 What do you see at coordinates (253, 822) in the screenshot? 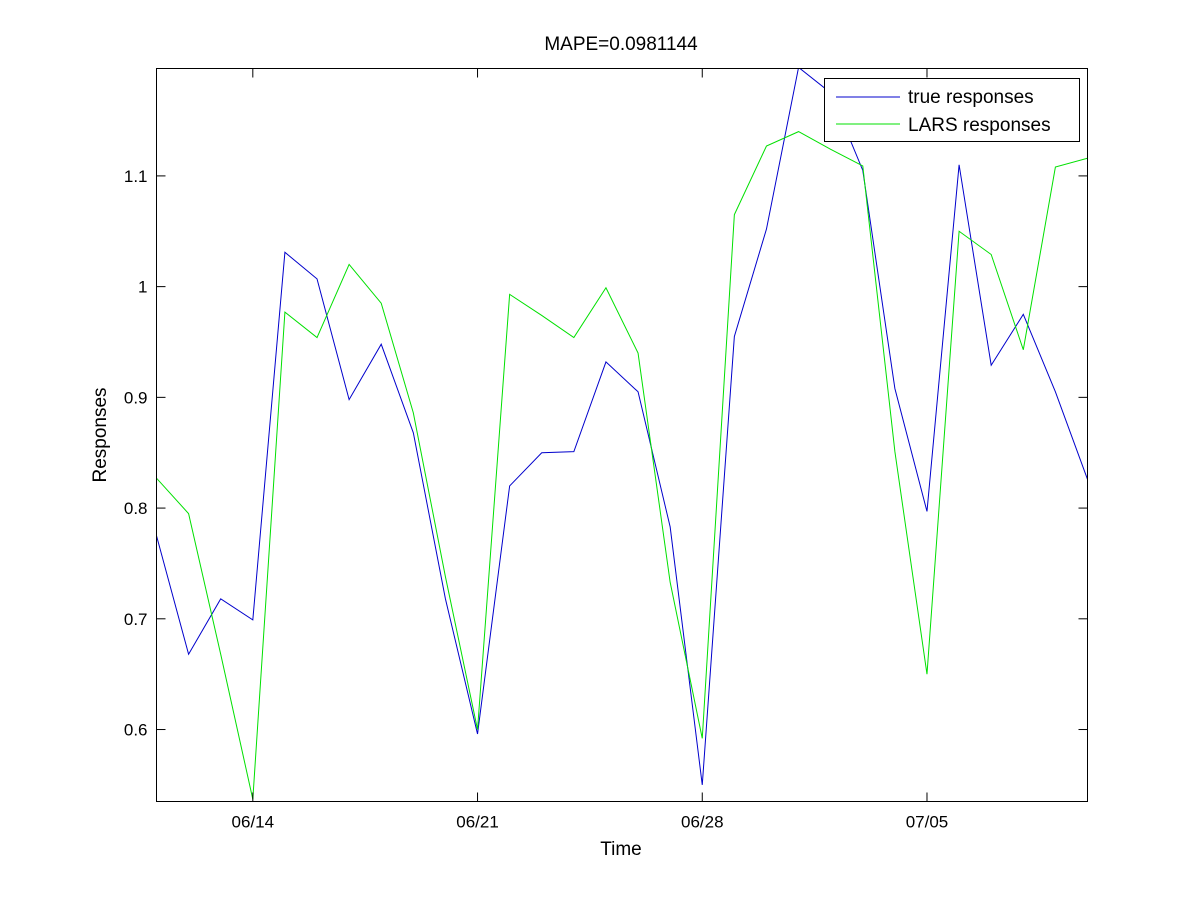
I see `x-tick-label: 06/14` at bounding box center [253, 822].